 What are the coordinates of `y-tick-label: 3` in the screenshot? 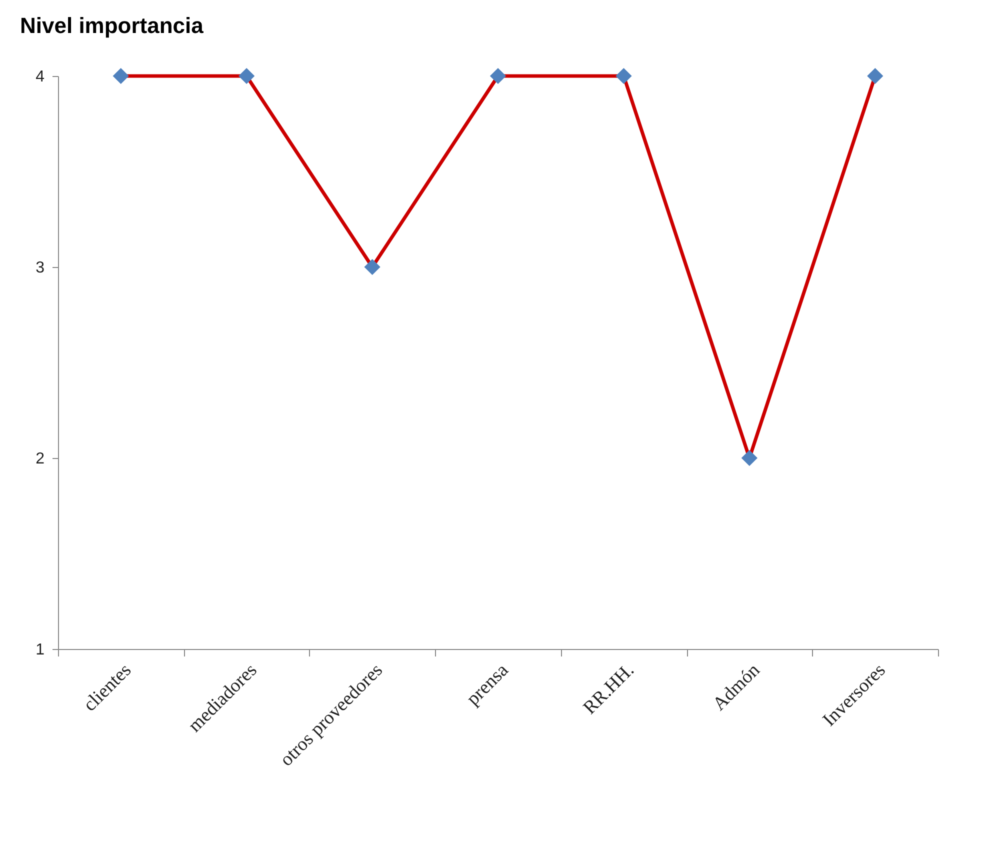 It's located at (40, 268).